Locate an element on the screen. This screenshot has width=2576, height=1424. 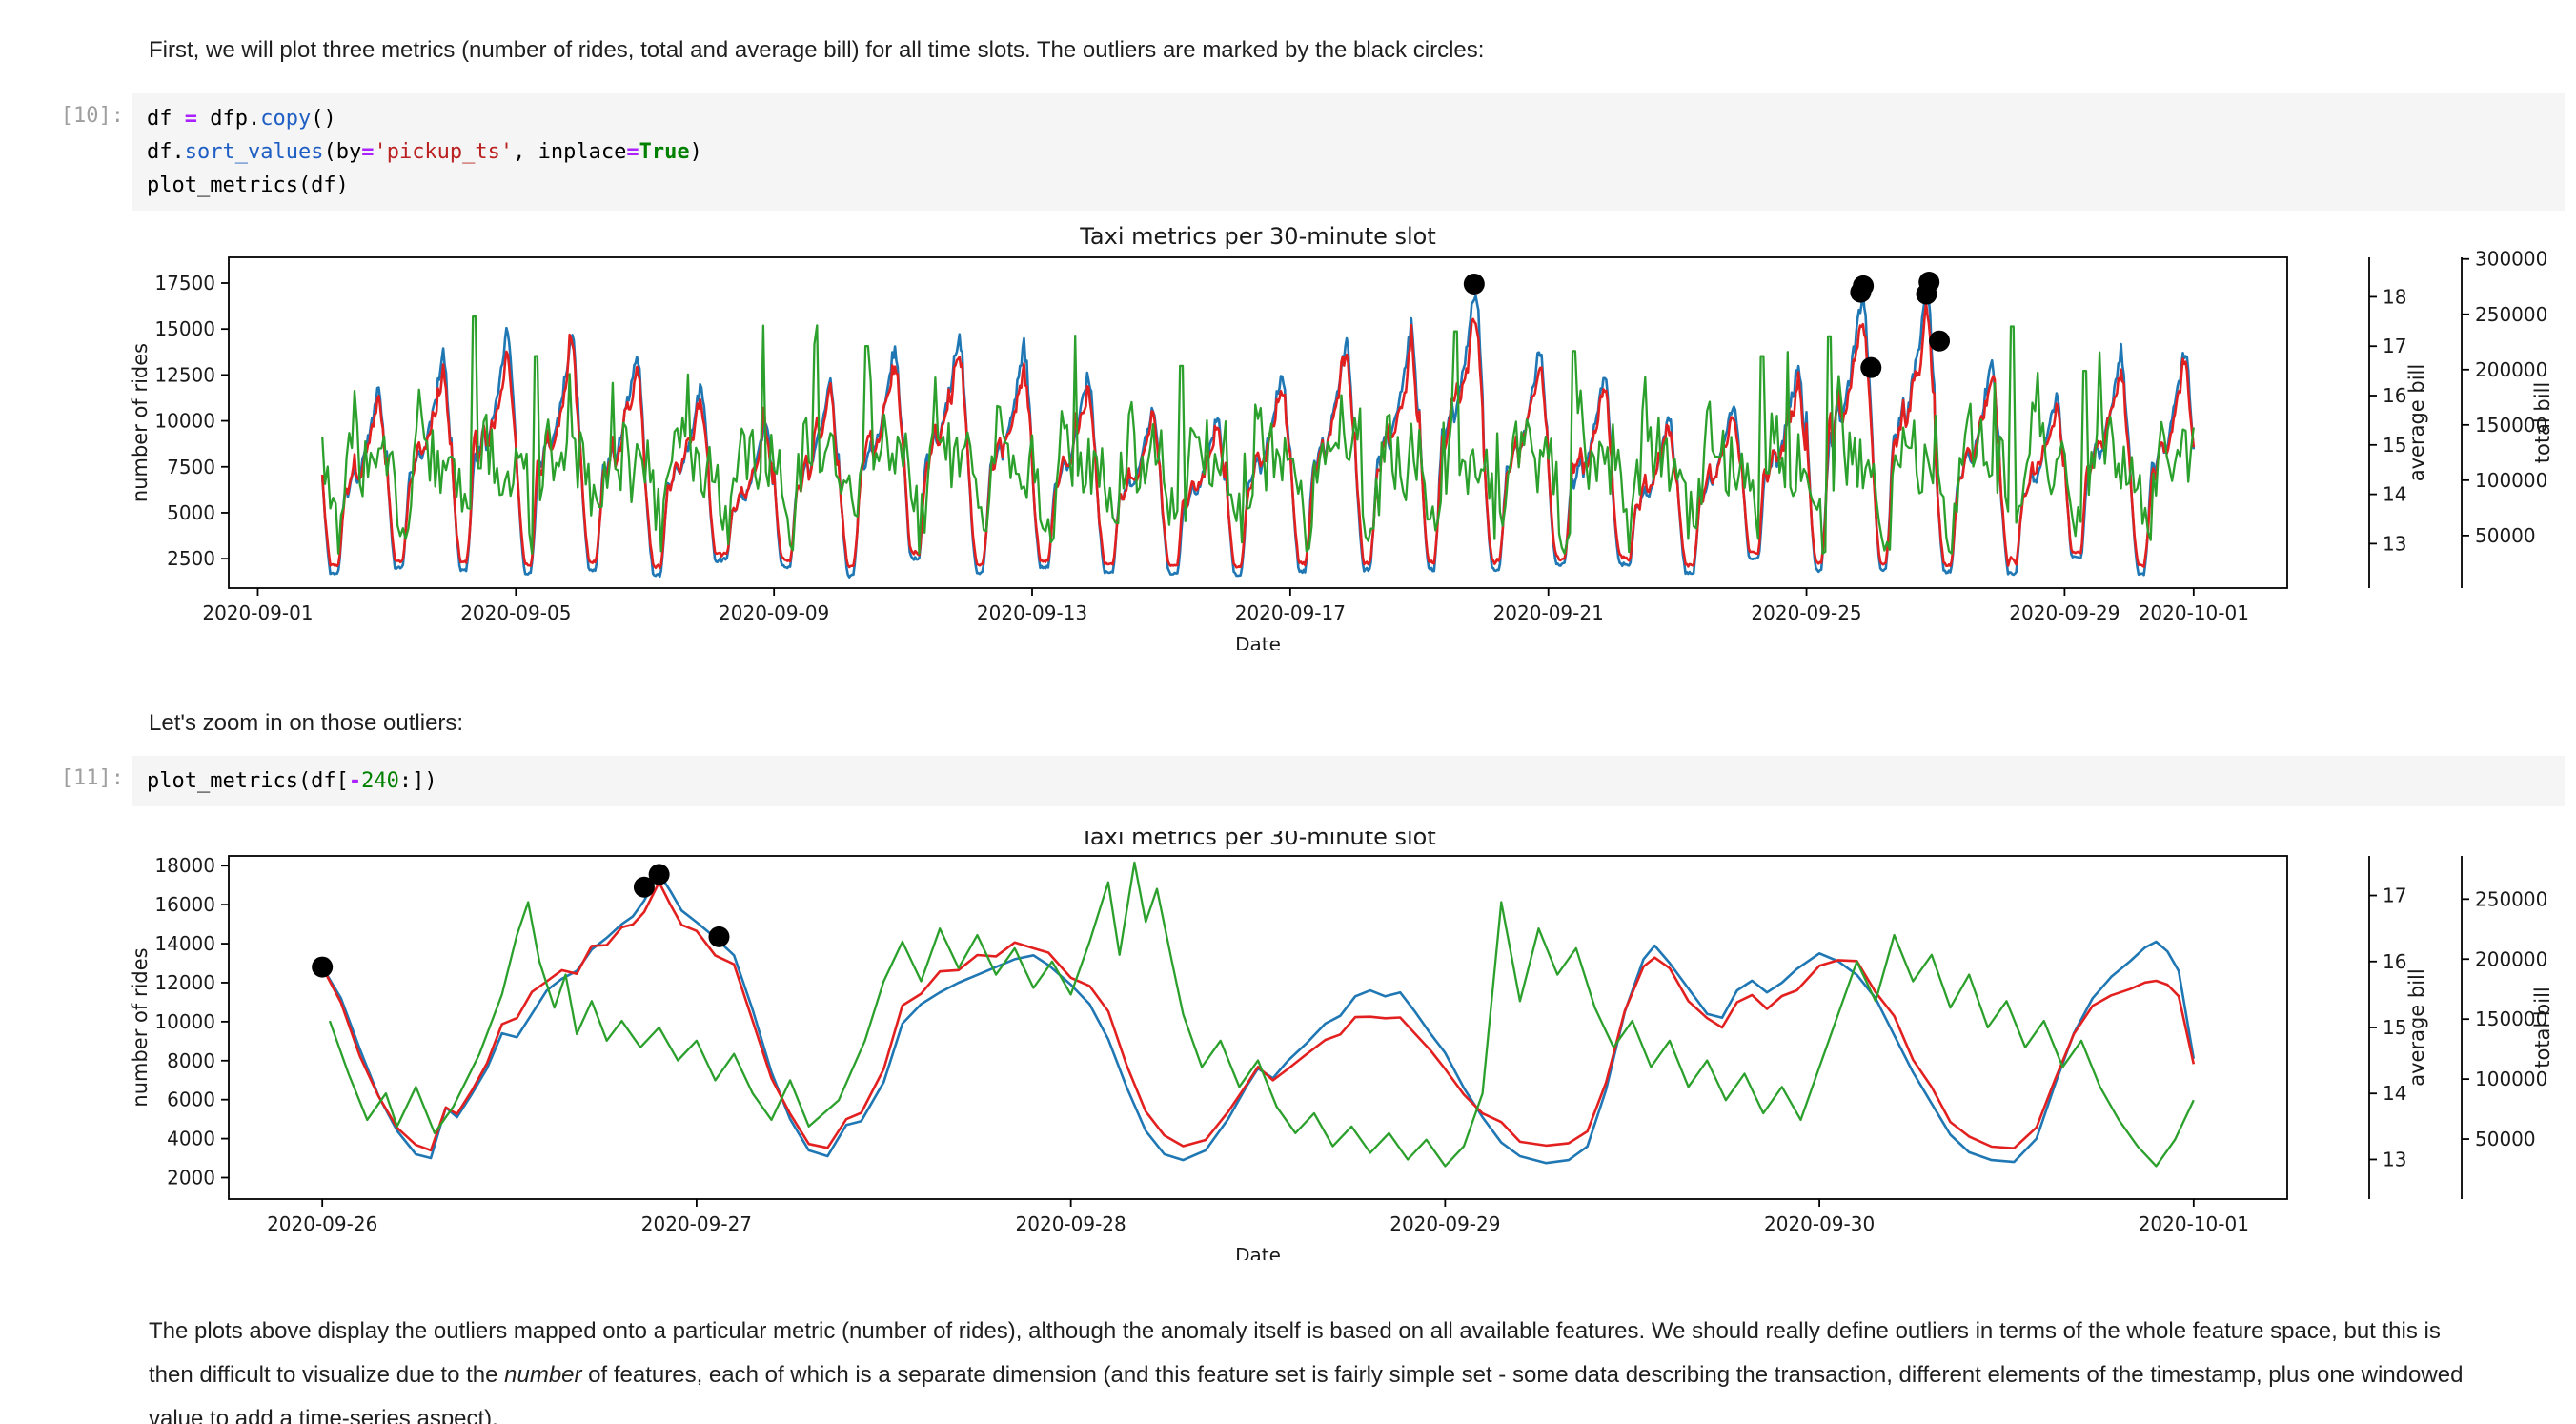
discussion-text-italic: number is located at coordinates (543, 1375).